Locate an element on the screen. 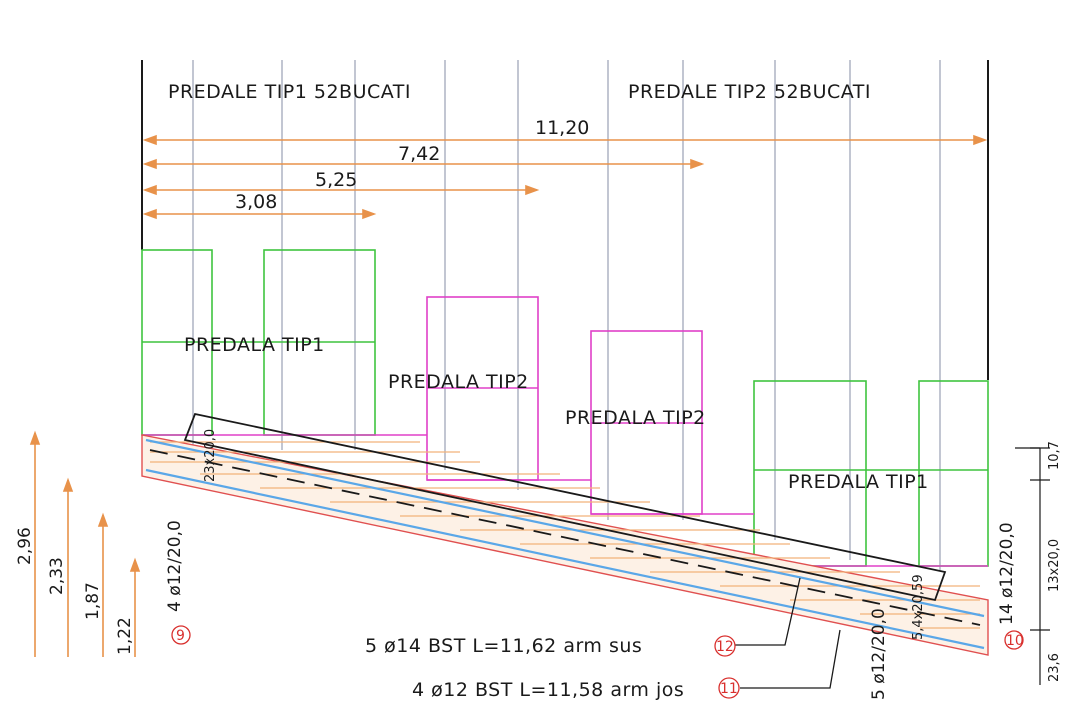  rebar-note-bottom: 4 ø12 BST L=11,58 arm jos is located at coordinates (548, 690).